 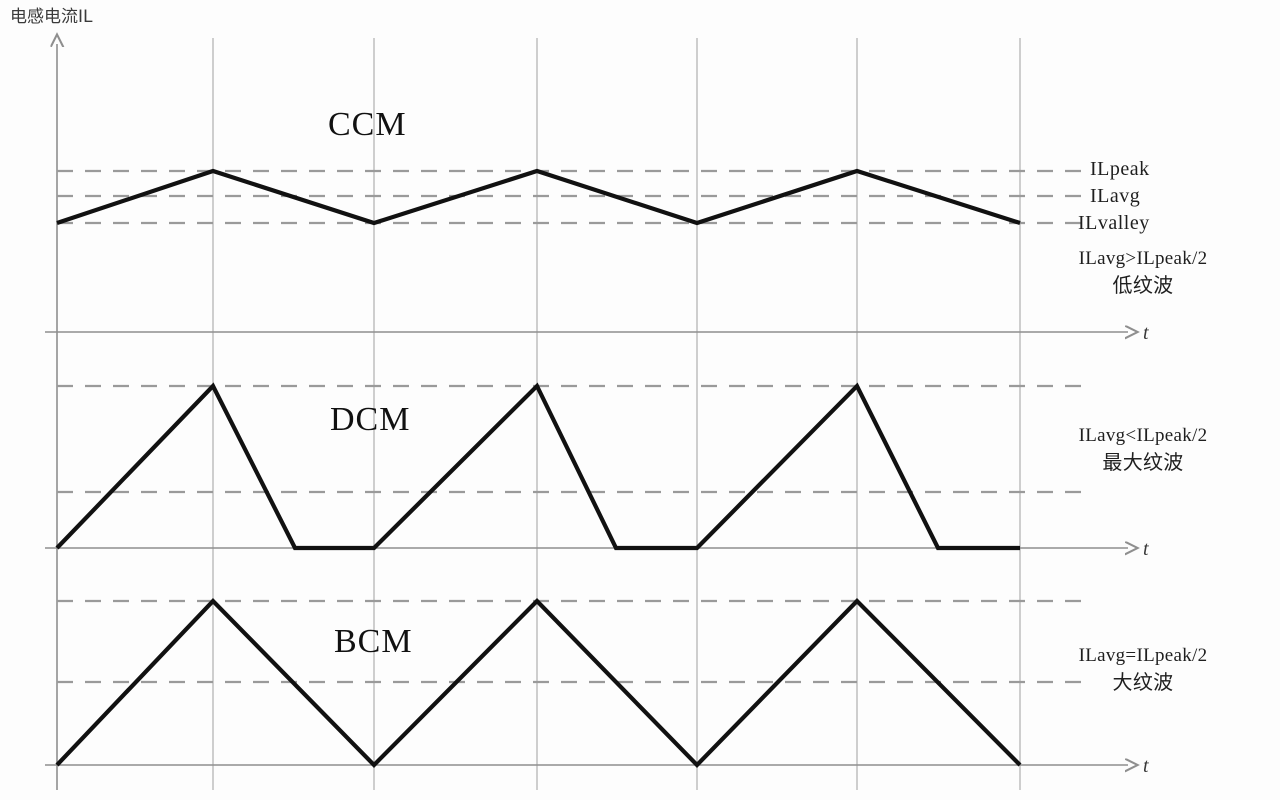 What do you see at coordinates (1120, 169) in the screenshot?
I see `ccm-peak-label: ILpeak` at bounding box center [1120, 169].